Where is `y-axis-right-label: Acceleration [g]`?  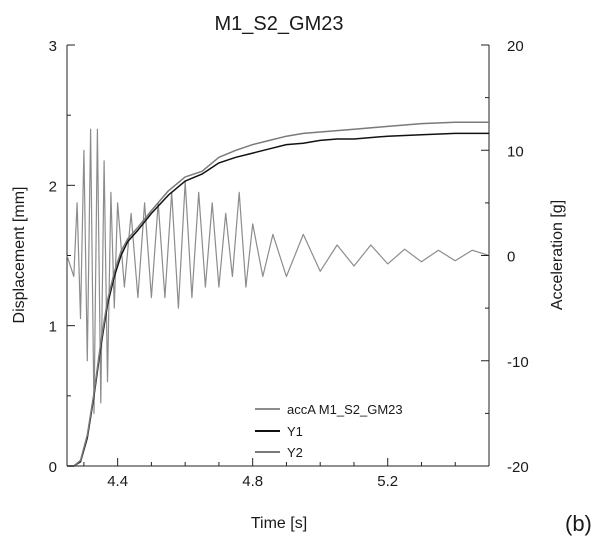 y-axis-right-label: Acceleration [g] is located at coordinates (557, 255).